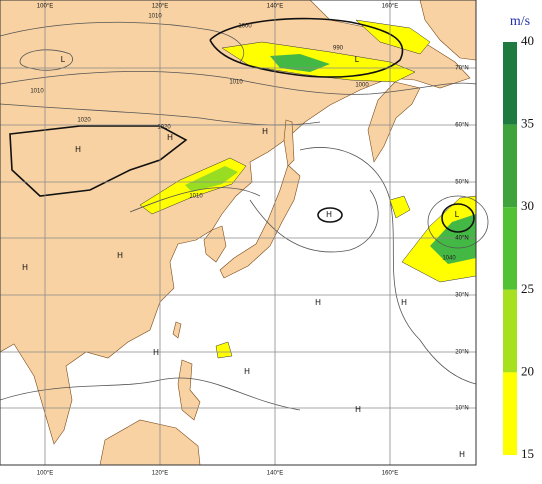 Image resolution: width=542 pixels, height=484 pixels. I want to click on kamchatka, so click(394, 122).